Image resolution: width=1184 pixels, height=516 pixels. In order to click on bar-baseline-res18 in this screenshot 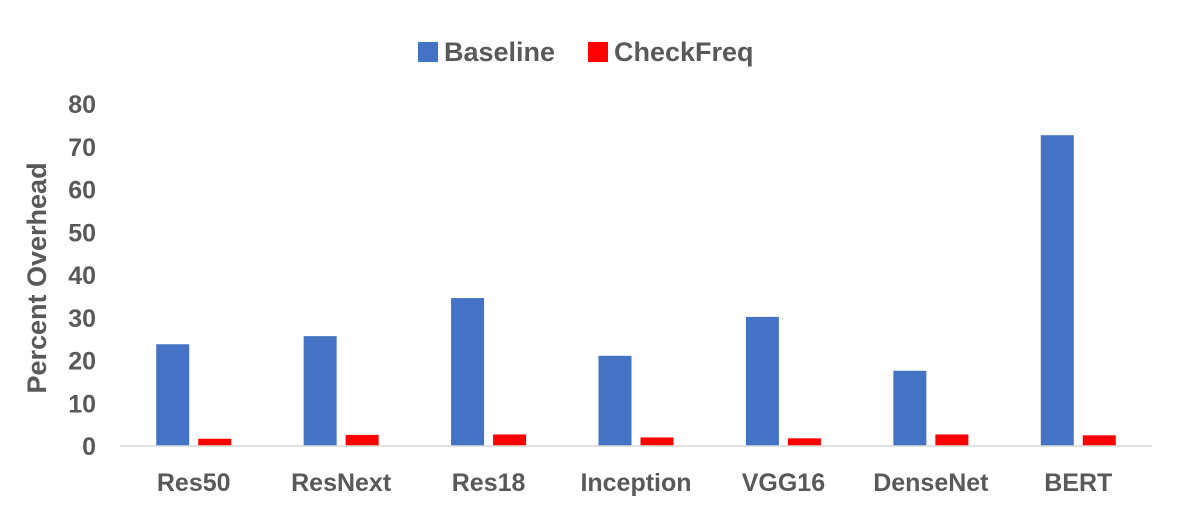, I will do `click(468, 372)`.